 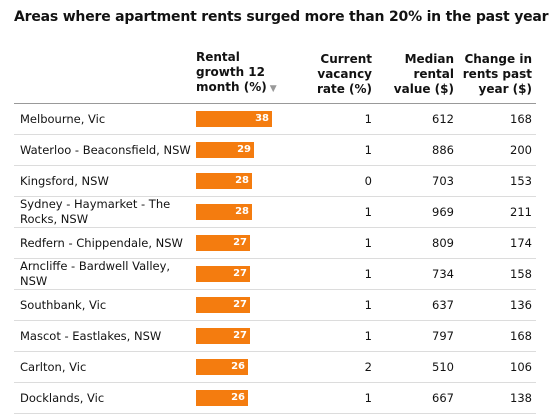 I want to click on table-row: Redfern - Chippendale, NSW 27 1 809 174, so click(x=275, y=243).